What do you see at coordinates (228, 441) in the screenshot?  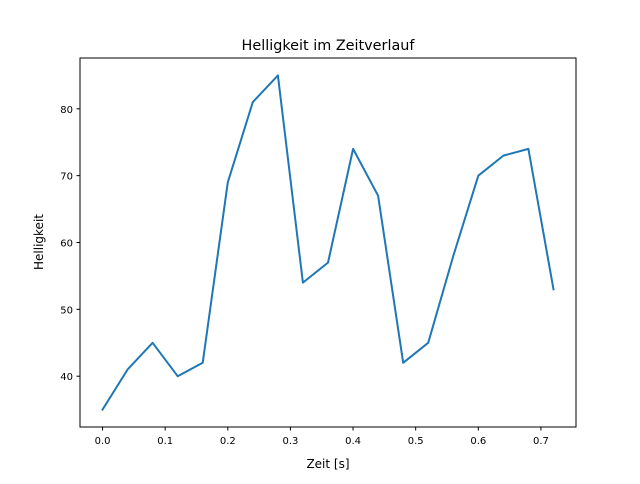 I see `x-tick-label: 0.2` at bounding box center [228, 441].